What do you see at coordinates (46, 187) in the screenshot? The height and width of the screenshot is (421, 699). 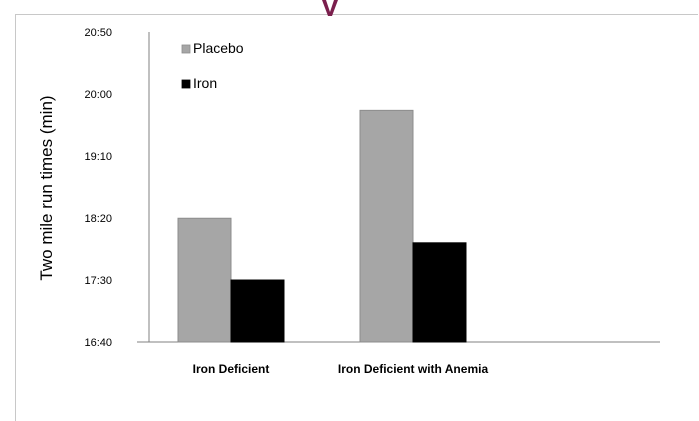 I see `y-axis-label: Two mile run times (min)` at bounding box center [46, 187].